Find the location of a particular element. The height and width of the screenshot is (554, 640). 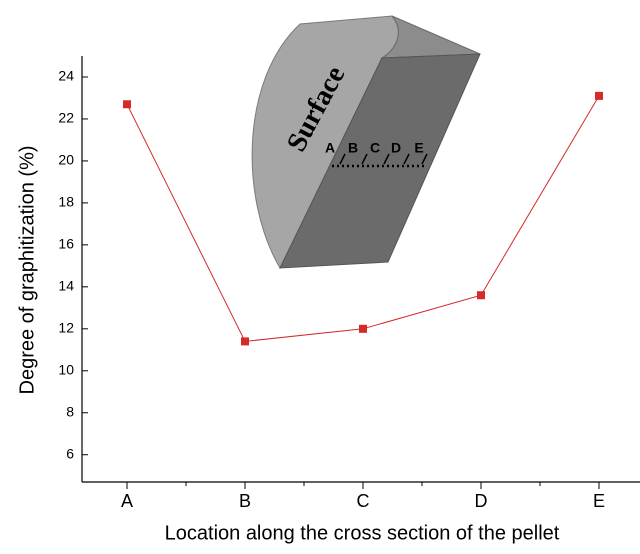

inset-point-label: B is located at coordinates (353, 148).